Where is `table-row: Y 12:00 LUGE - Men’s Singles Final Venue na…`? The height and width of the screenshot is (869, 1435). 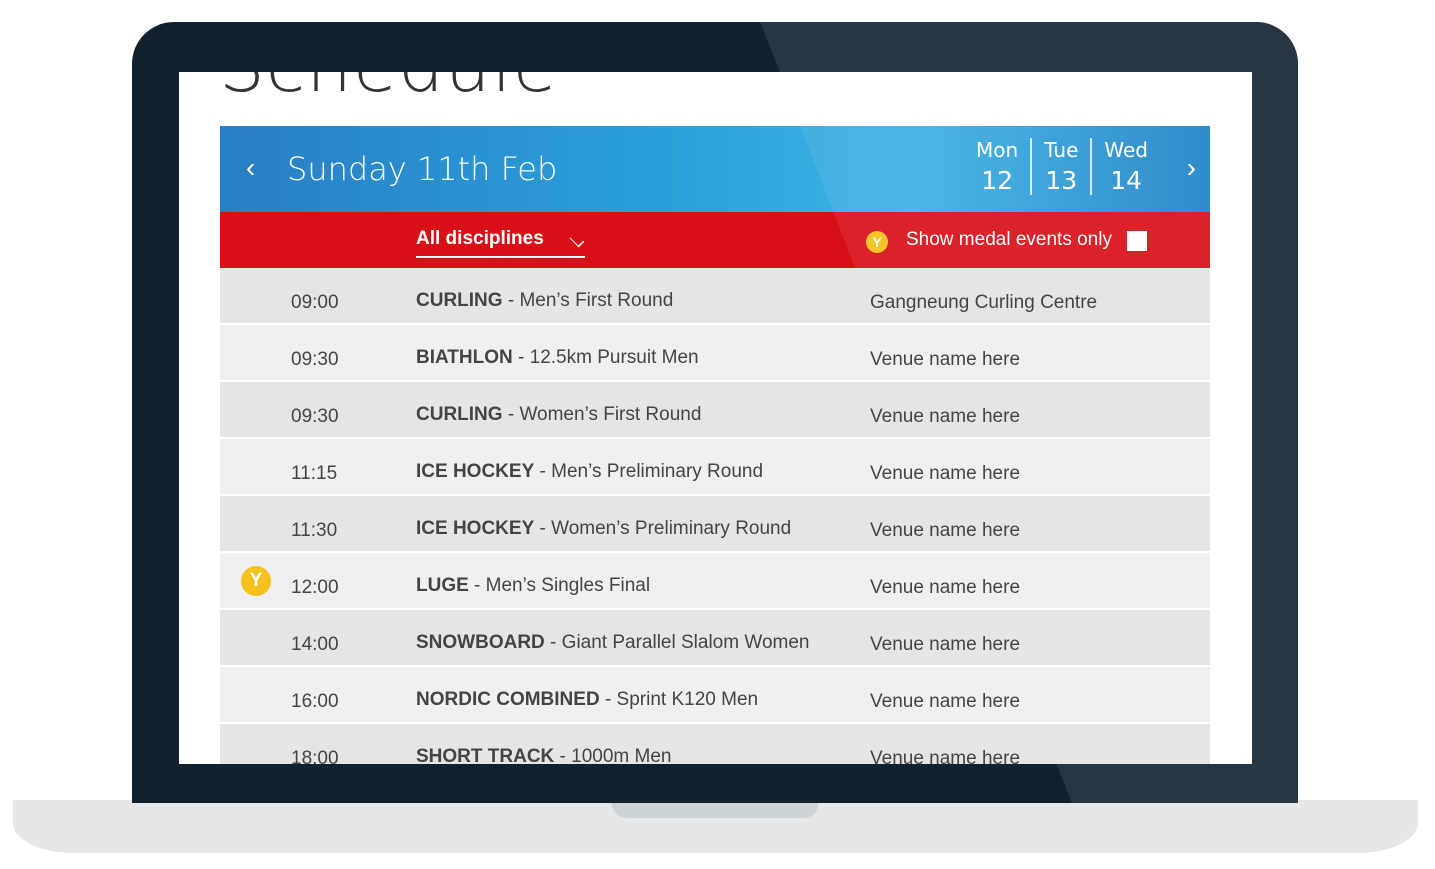 table-row: Y 12:00 LUGE - Men’s Singles Final Venue na… is located at coordinates (715, 581).